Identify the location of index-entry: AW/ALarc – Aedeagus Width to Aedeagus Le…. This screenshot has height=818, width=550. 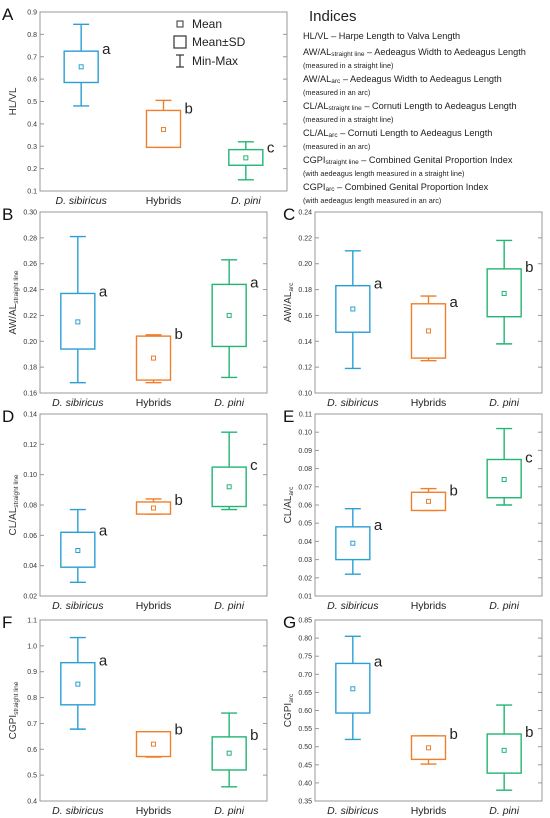
(425, 86).